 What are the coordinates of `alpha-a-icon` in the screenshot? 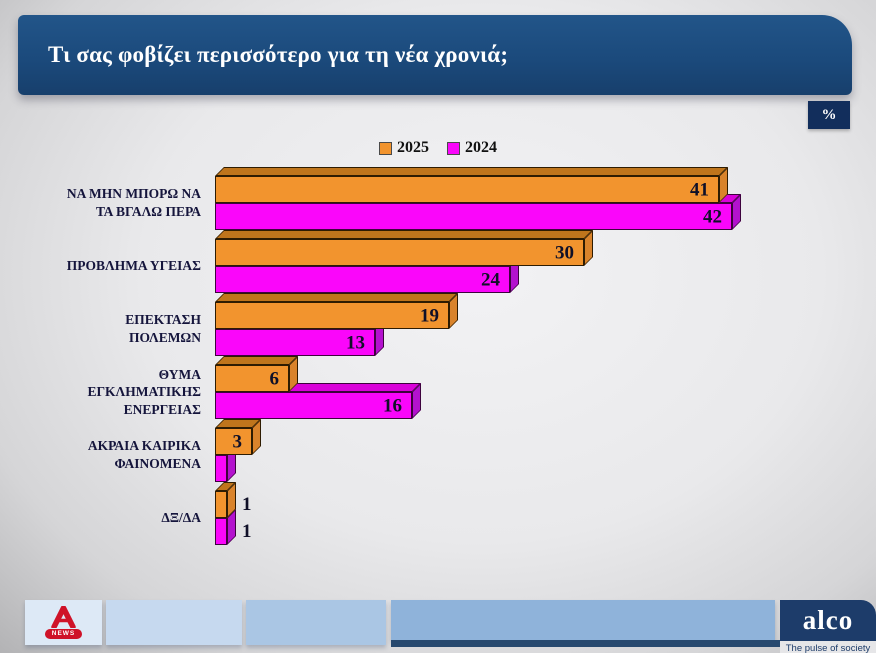 It's located at (63, 617).